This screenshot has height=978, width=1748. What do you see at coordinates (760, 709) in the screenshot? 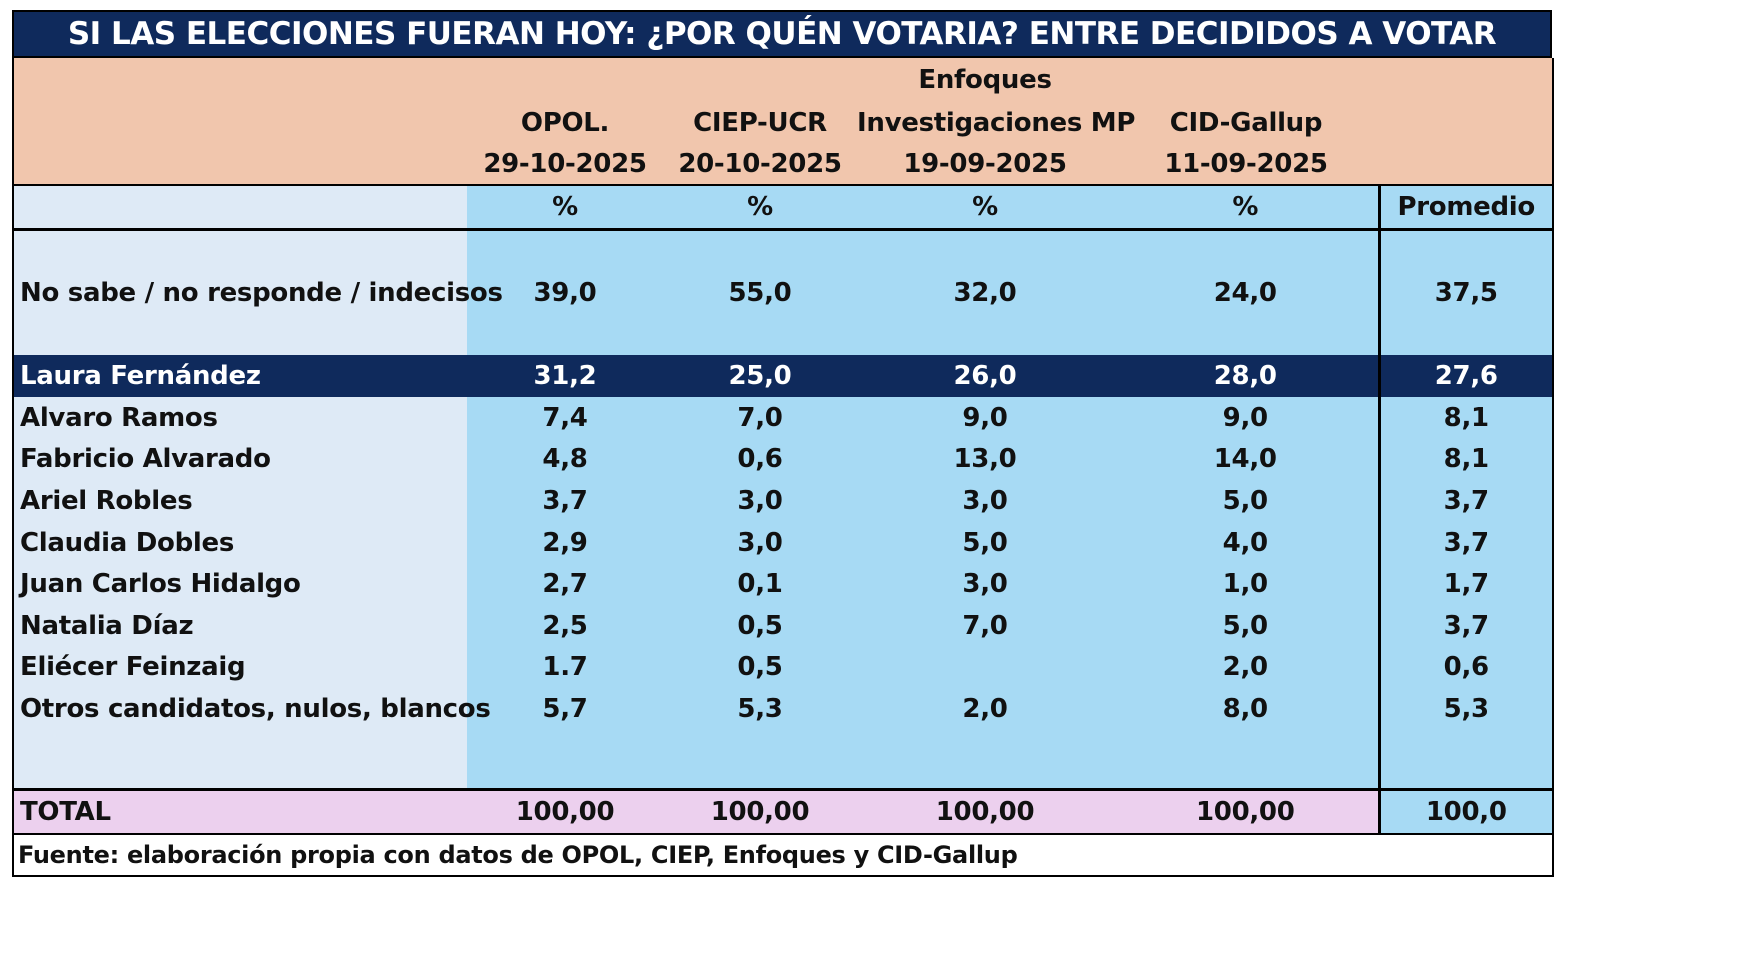
I see `cell-value: 5,3` at bounding box center [760, 709].